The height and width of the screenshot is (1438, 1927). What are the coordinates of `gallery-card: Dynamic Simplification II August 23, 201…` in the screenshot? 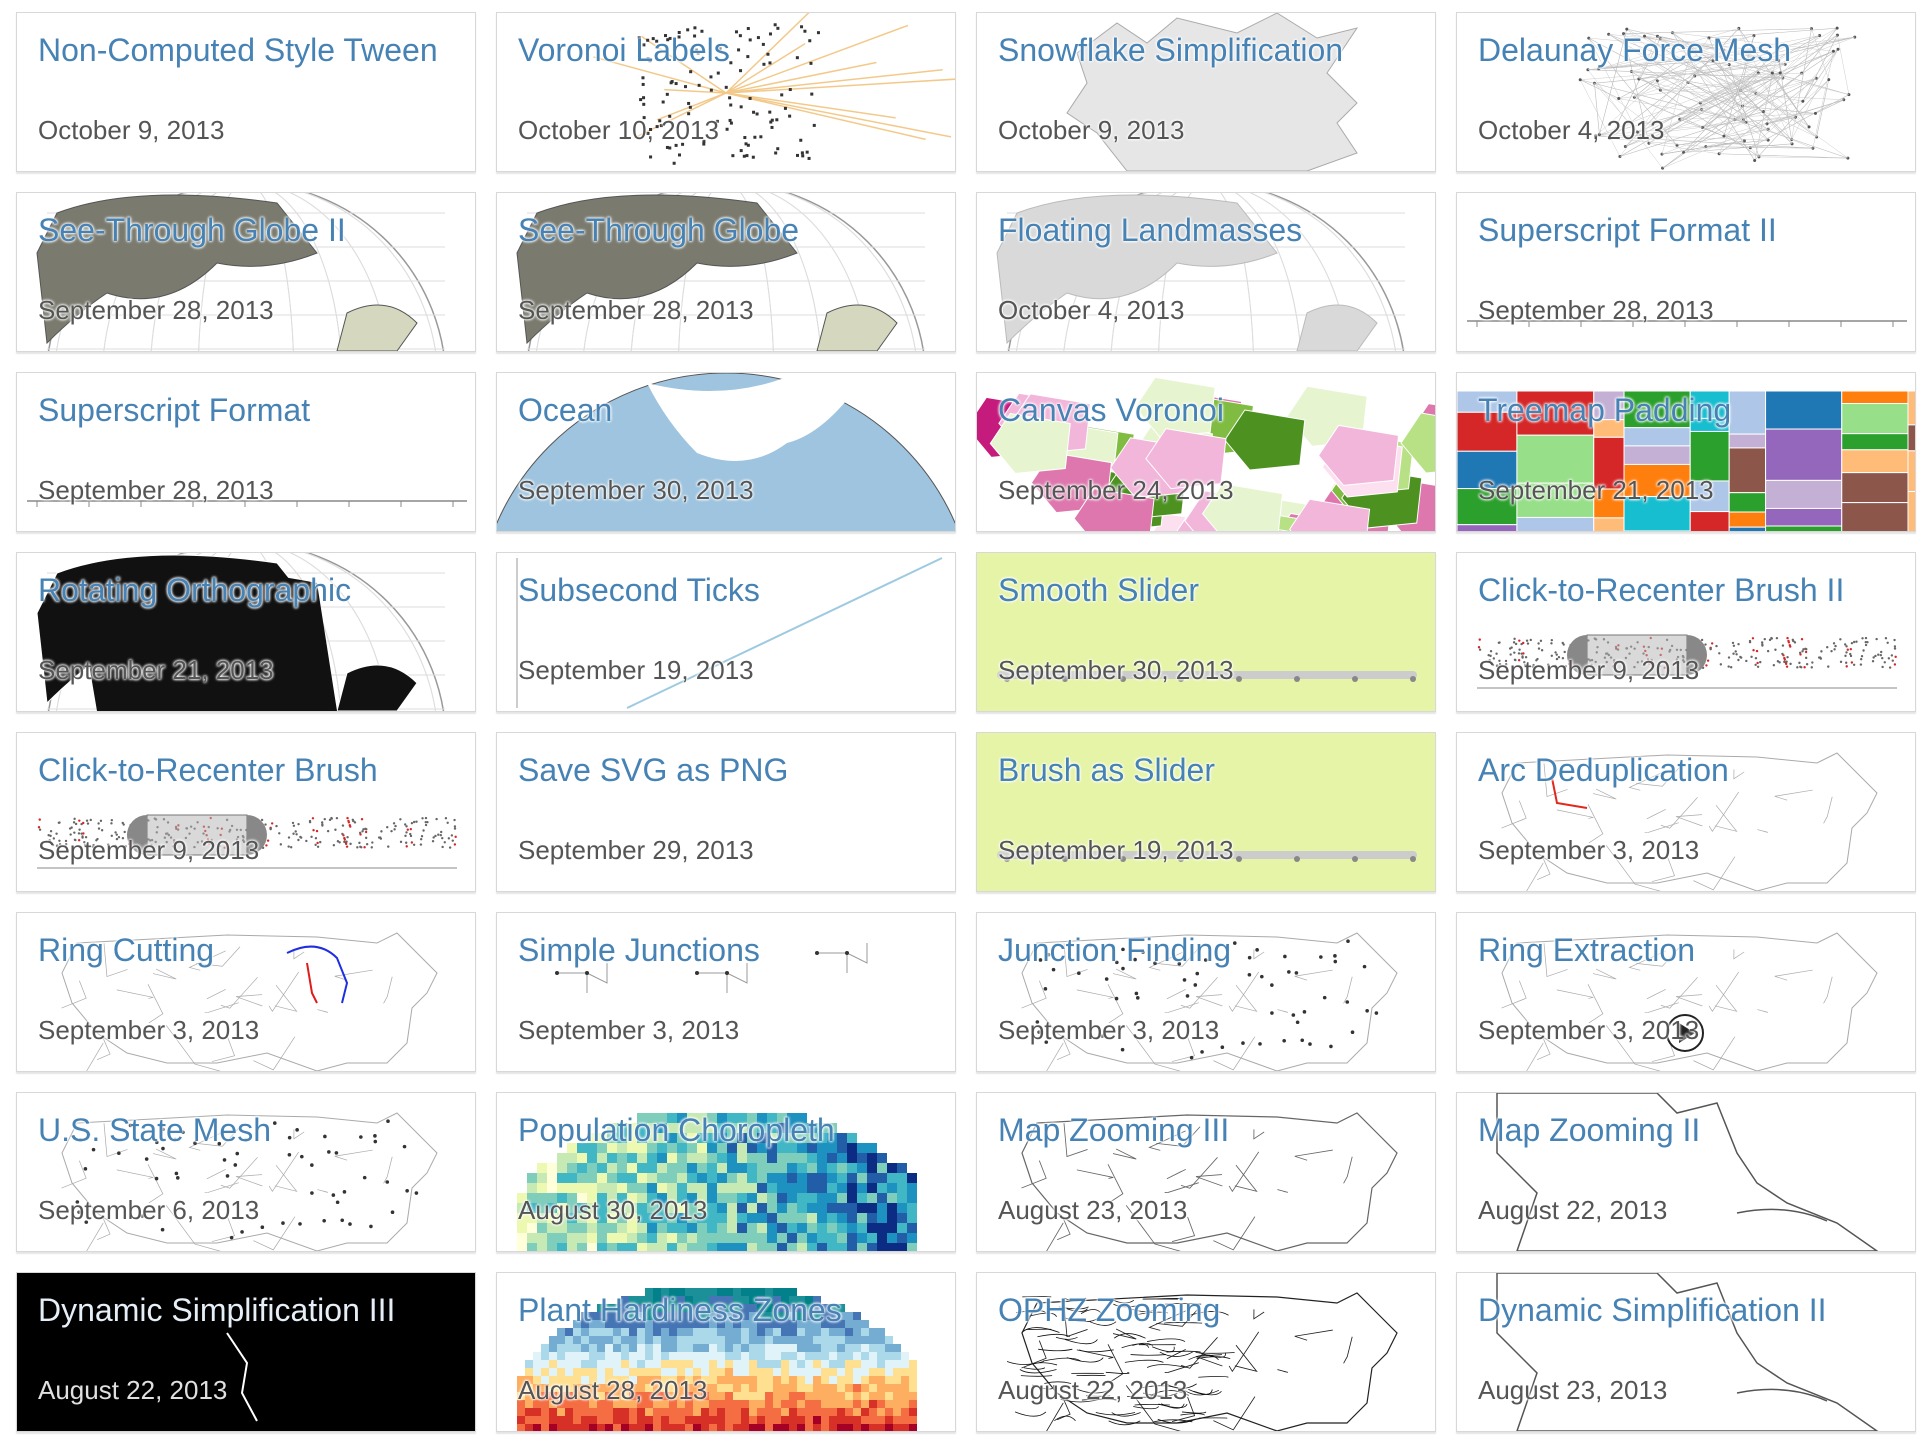 It's located at (1686, 1352).